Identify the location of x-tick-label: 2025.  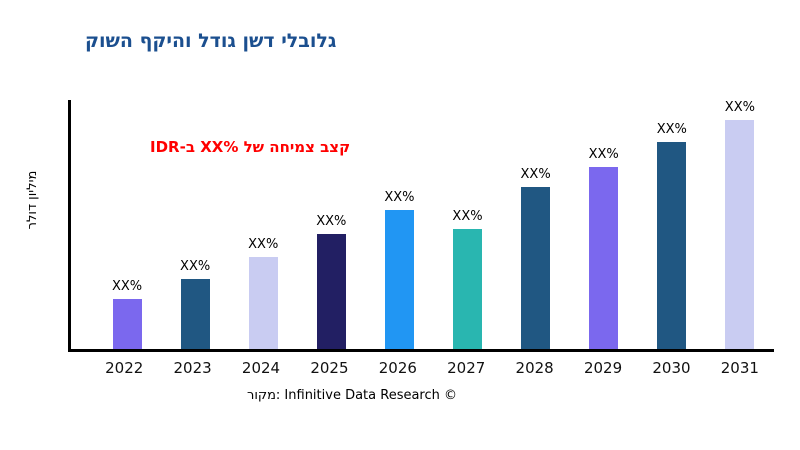
(329, 368).